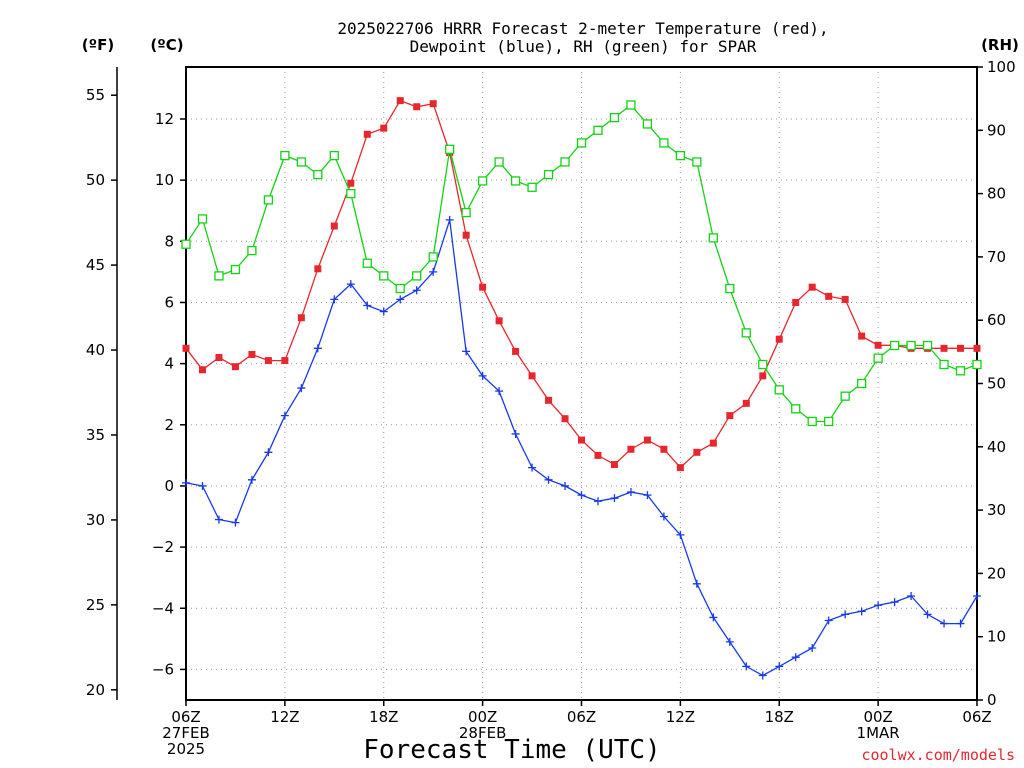 This screenshot has width=1024, height=768. What do you see at coordinates (383, 717) in the screenshot?
I see `x-tick-label: 18Z` at bounding box center [383, 717].